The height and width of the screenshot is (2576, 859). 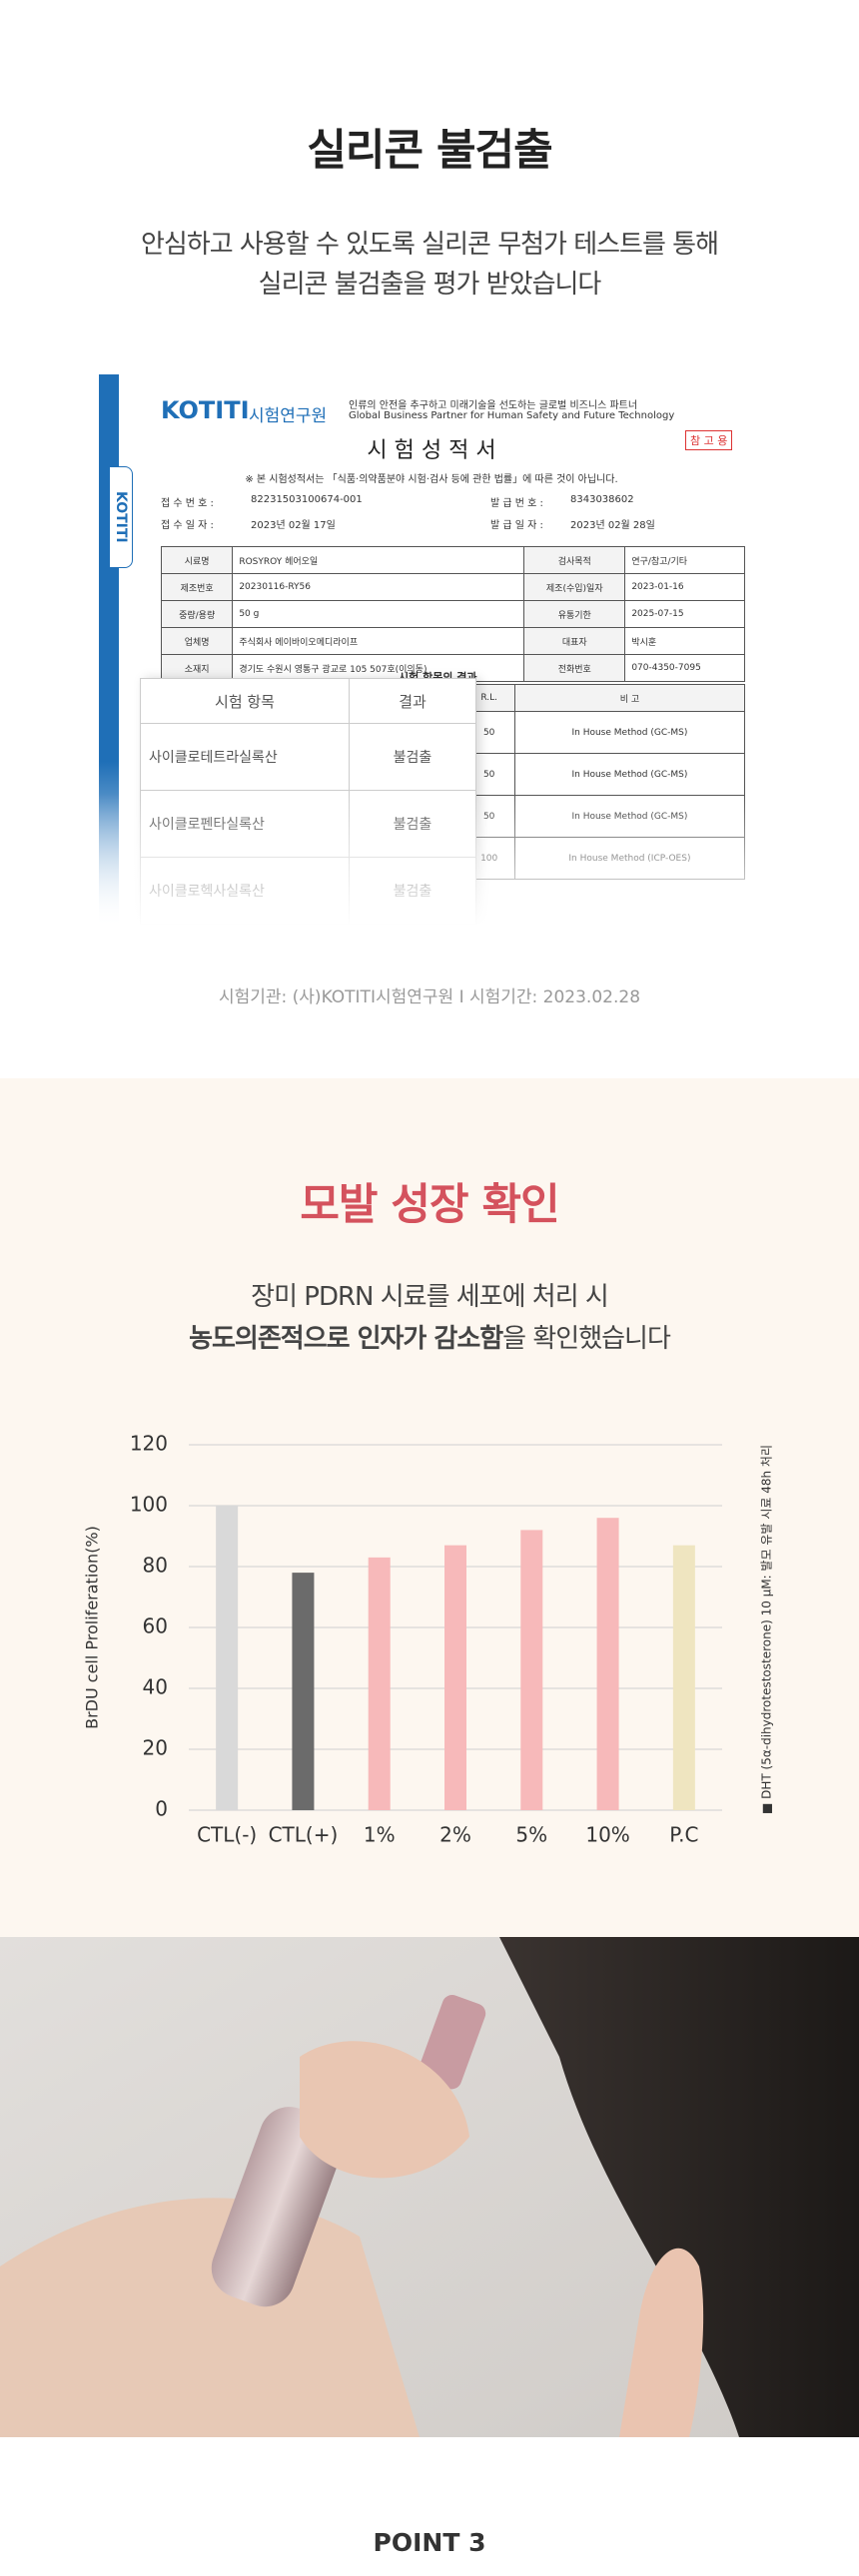 I want to click on meta-text: 82231503100674-001, so click(x=307, y=499).